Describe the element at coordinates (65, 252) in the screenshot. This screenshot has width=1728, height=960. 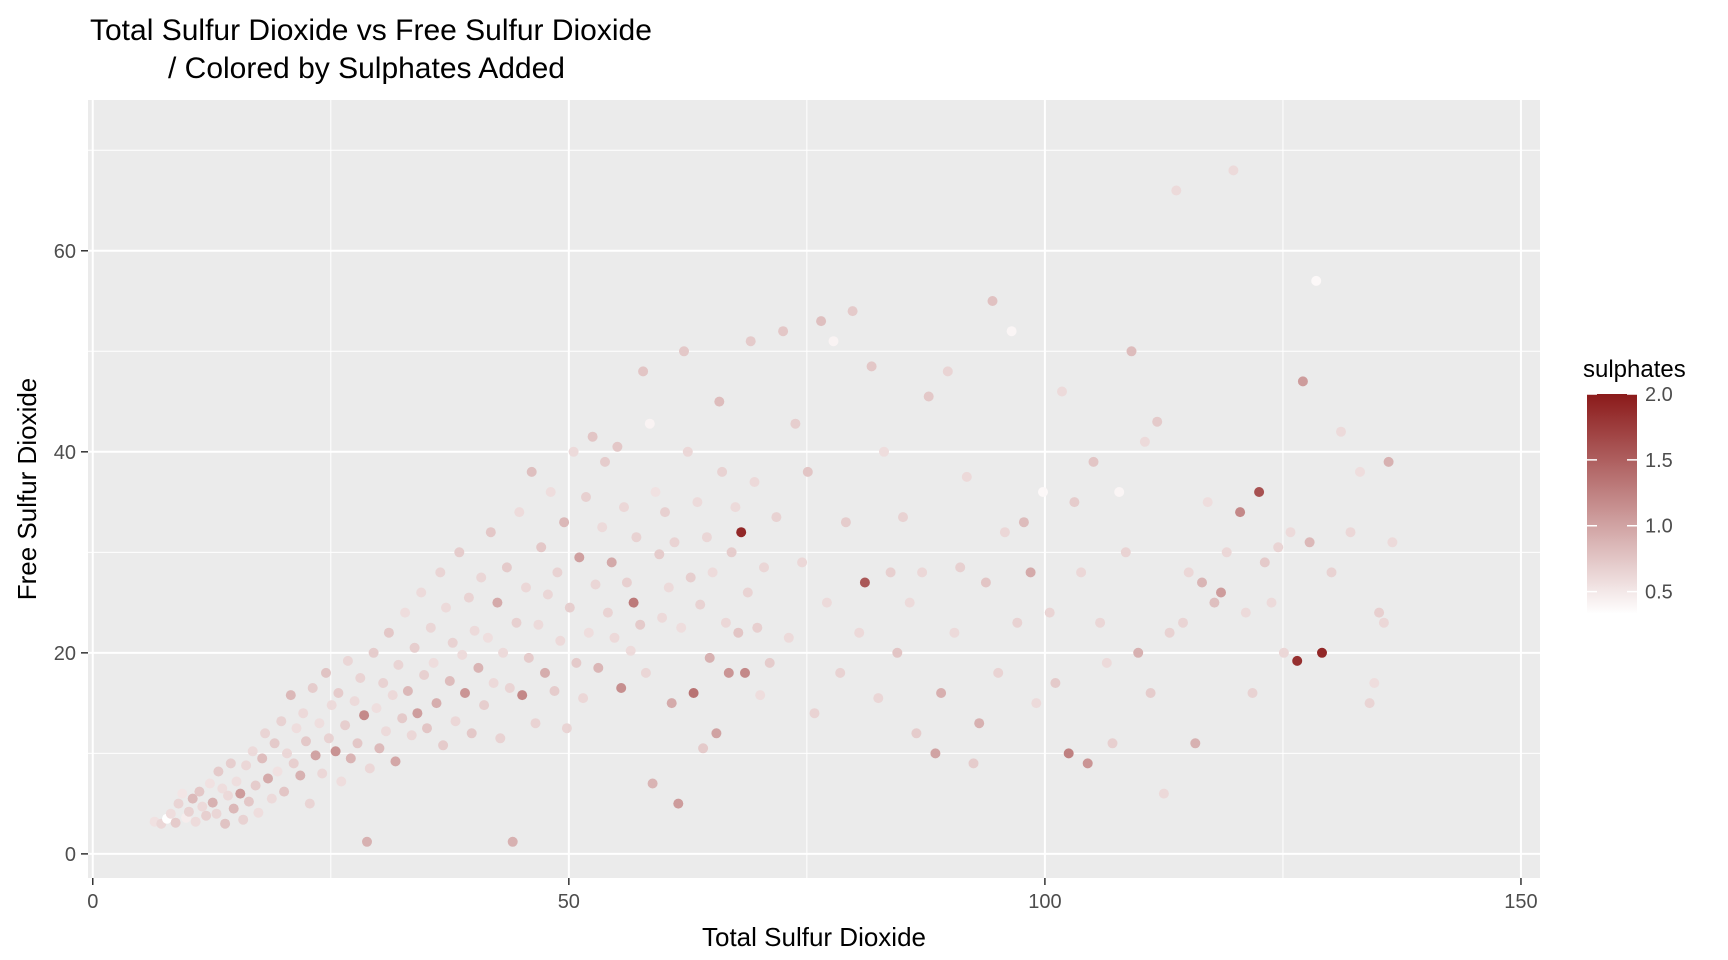
I see `y-tick-label: 60` at that location.